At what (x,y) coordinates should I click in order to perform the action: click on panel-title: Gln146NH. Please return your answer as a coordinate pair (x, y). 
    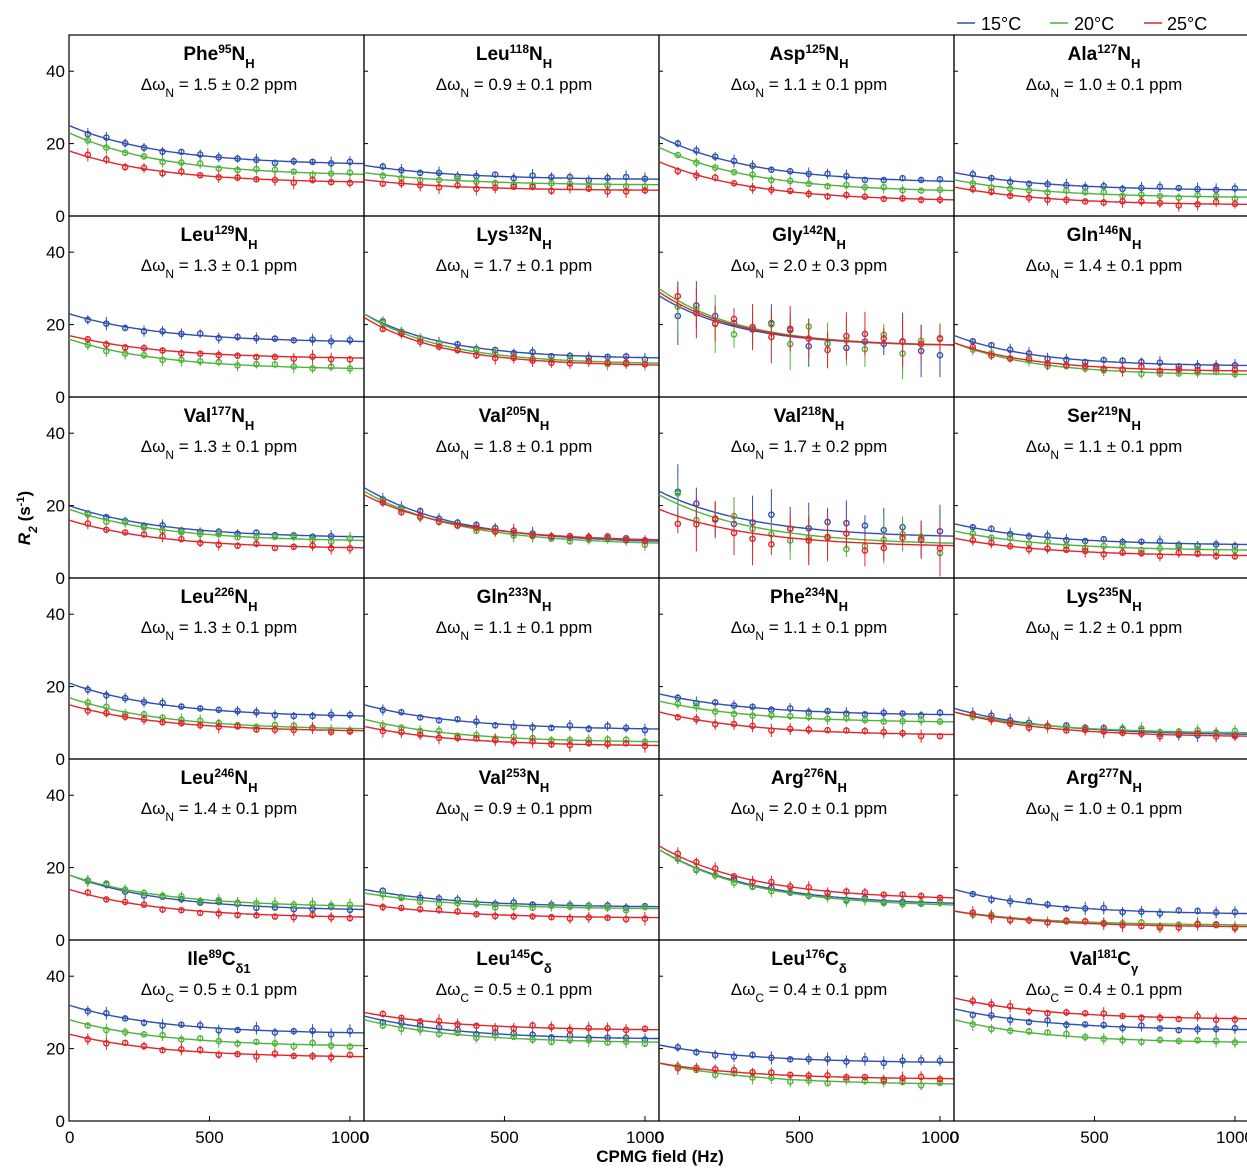
    Looking at the image, I should click on (1104, 237).